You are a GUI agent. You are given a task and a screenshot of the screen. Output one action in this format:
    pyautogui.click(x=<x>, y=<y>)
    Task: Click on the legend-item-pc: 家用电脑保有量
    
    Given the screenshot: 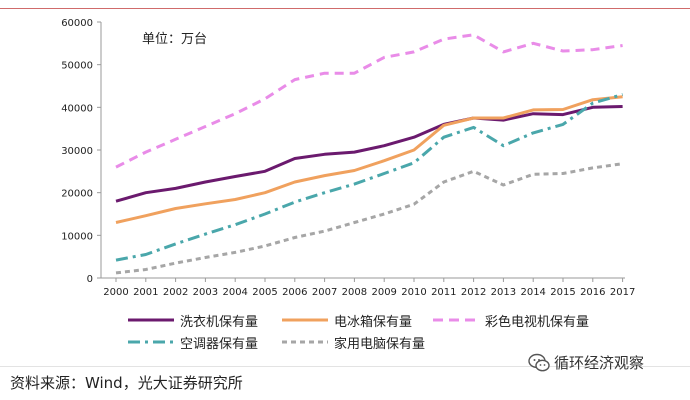 What is the action you would take?
    pyautogui.click(x=354, y=342)
    